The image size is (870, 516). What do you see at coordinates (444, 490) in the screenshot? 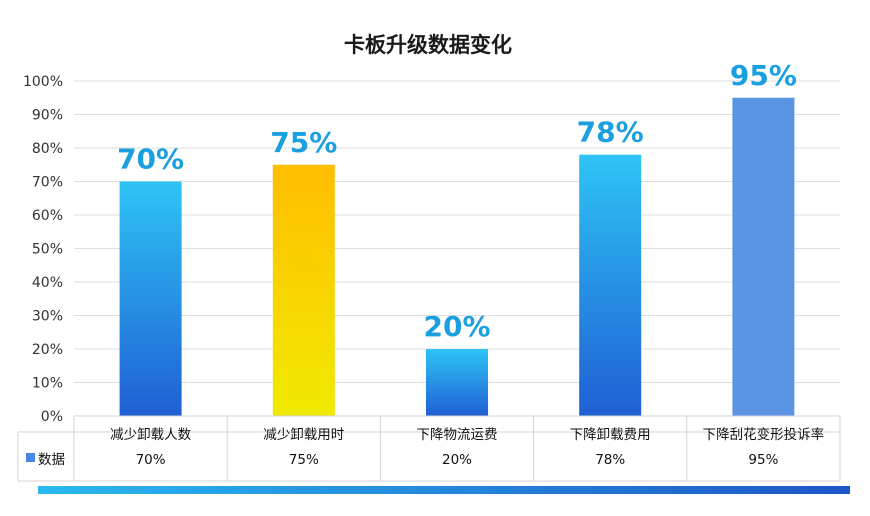
I see `footer-gradient-bar` at bounding box center [444, 490].